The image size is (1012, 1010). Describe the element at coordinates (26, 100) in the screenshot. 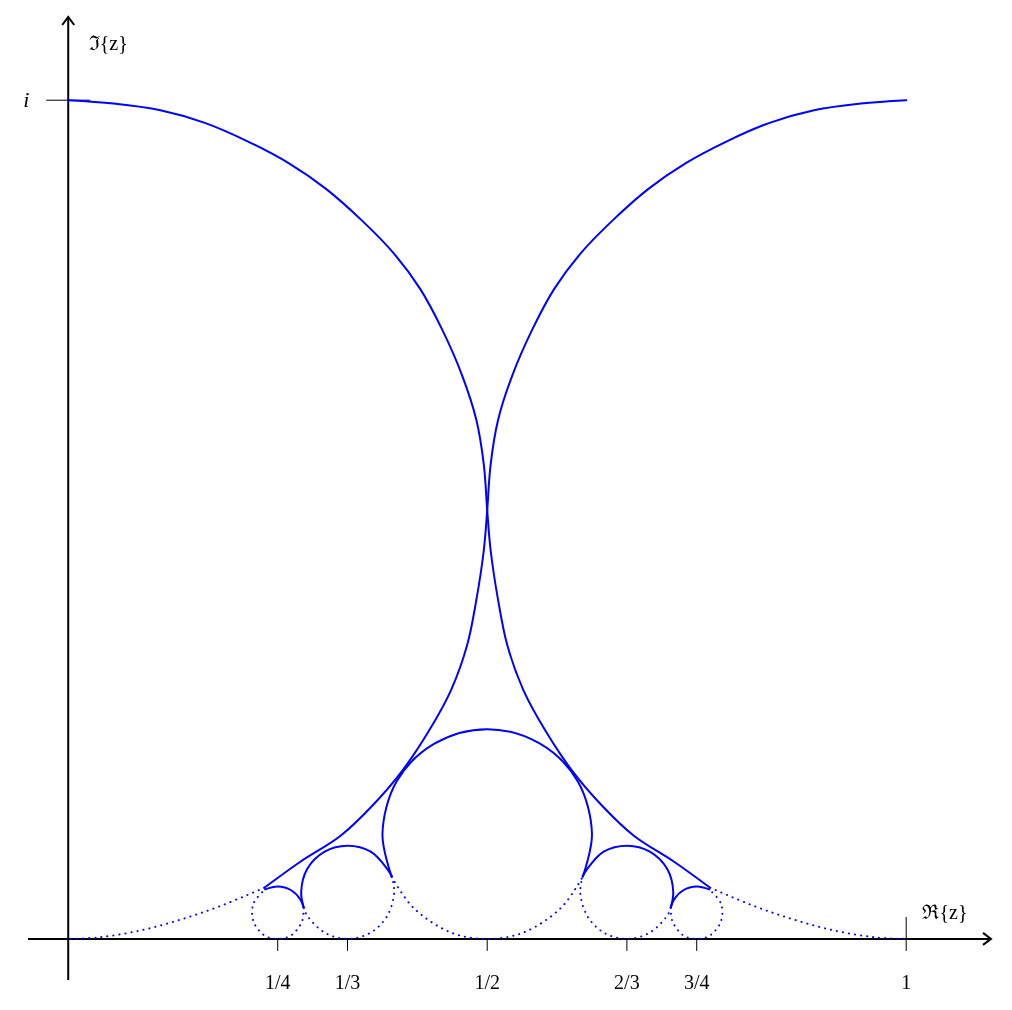

I see `annotation: i` at that location.